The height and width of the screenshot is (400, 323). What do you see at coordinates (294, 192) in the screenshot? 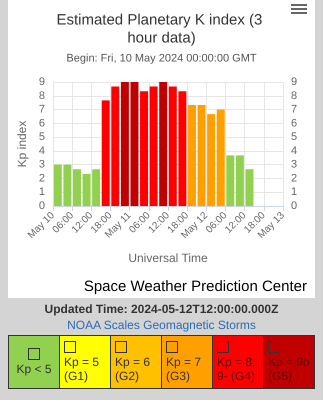
I see `y2-tick-label: 1` at bounding box center [294, 192].